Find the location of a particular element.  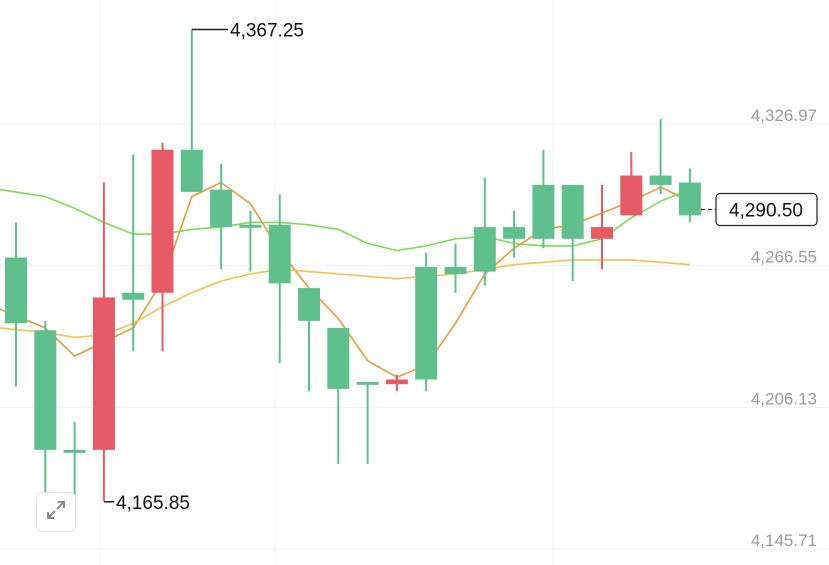

y-tick-label: 4,326.97 is located at coordinates (784, 115).